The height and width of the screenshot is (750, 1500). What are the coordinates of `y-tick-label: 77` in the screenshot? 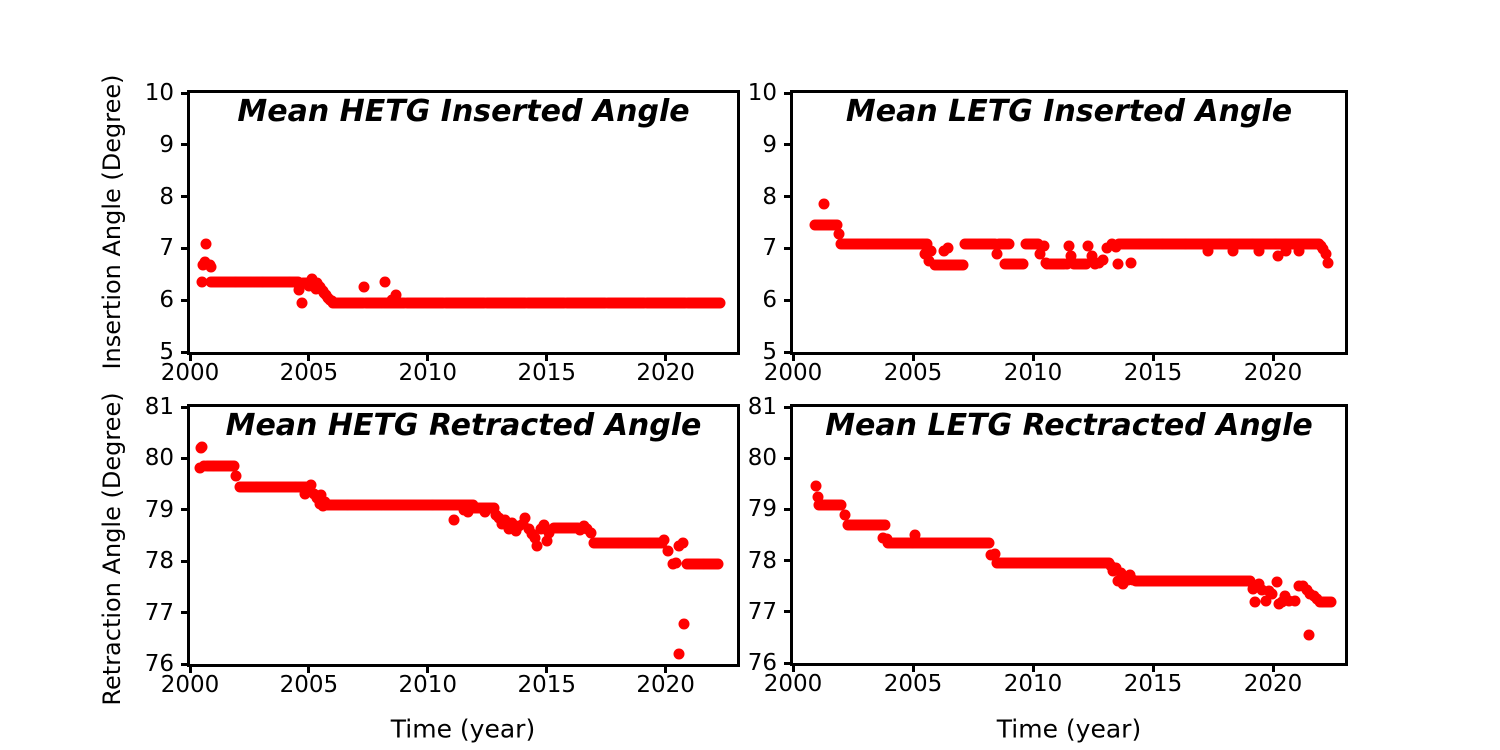 It's located at (762, 611).